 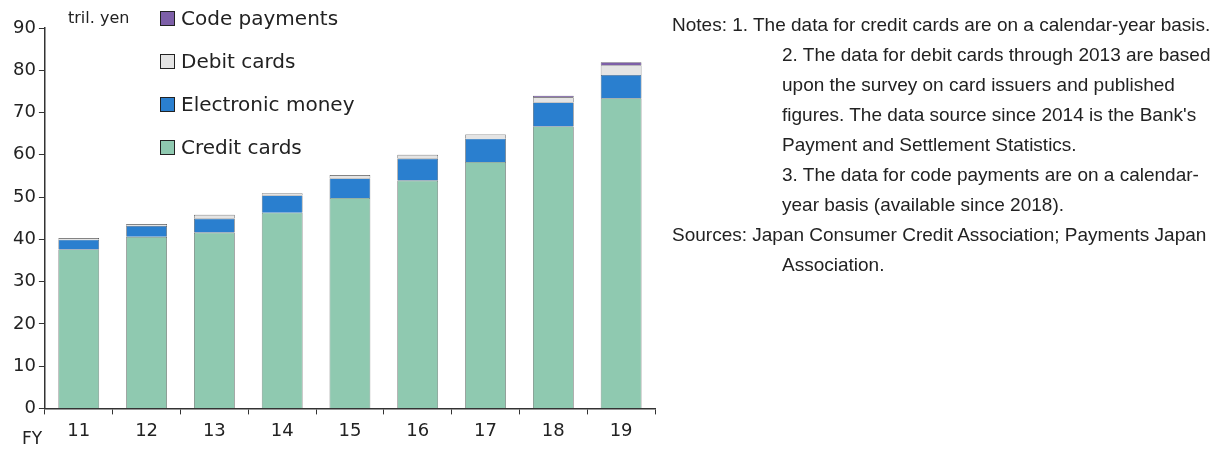 I want to click on text: Notes: 1. The data for credit cards are on a calendar-year basis., so click(x=942, y=25).